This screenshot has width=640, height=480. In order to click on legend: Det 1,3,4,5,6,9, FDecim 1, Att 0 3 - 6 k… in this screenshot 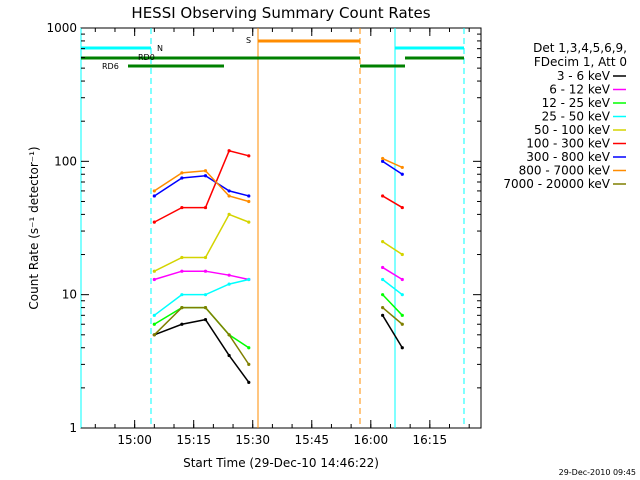, I will do `click(565, 116)`.